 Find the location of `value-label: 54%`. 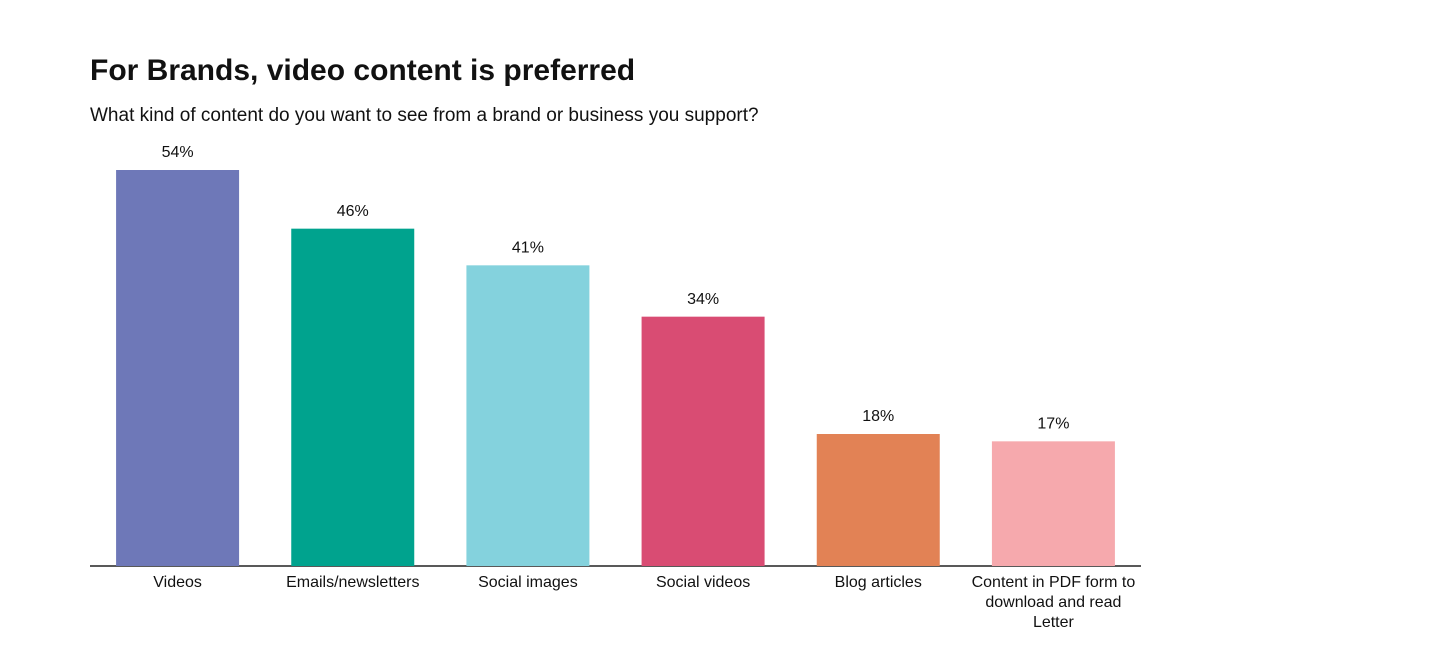

value-label: 54% is located at coordinates (178, 152).